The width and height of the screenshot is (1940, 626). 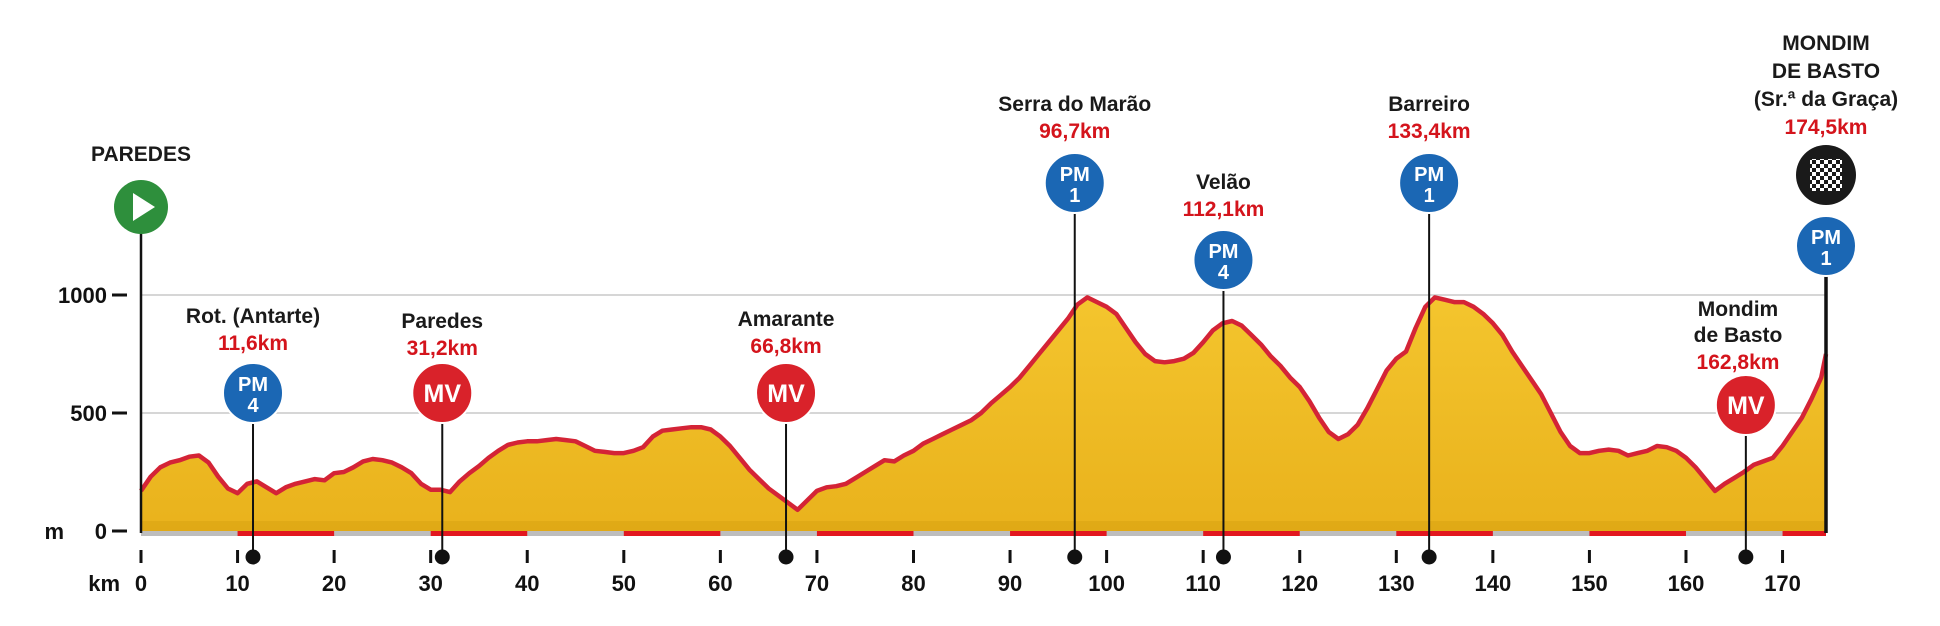 What do you see at coordinates (1299, 583) in the screenshot?
I see `x-tick-label-120: 120` at bounding box center [1299, 583].